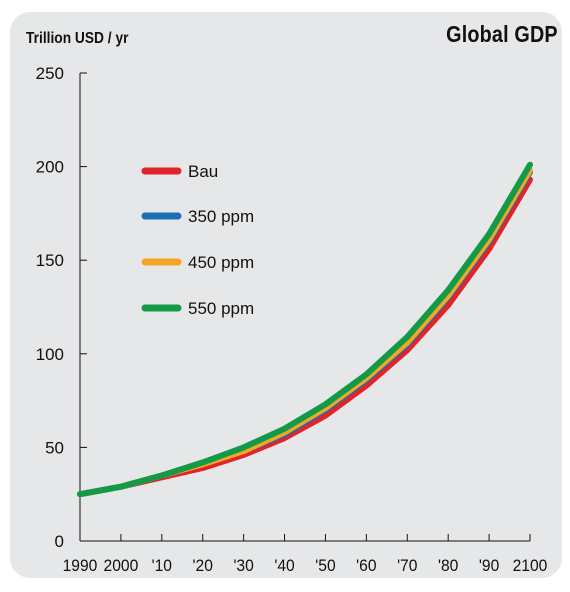  I want to click on chart-title: Global GDP, so click(502, 34).